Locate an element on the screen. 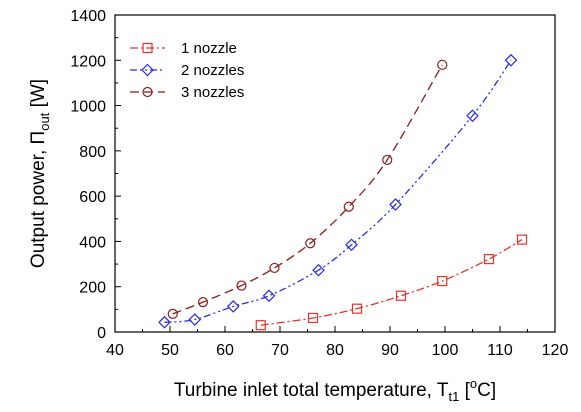 Image resolution: width=581 pixels, height=412 pixels. legend-label: 1 nozzle is located at coordinates (209, 48).